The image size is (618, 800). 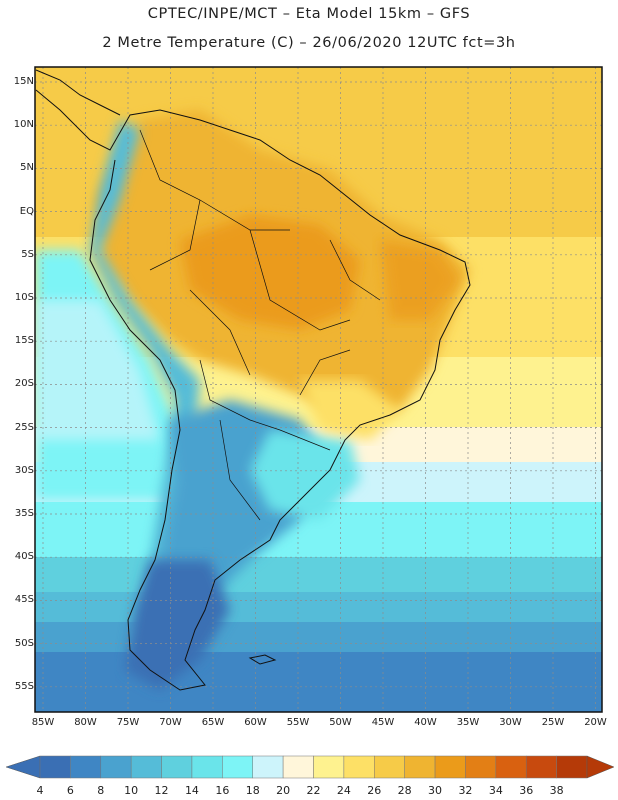 What do you see at coordinates (170, 722) in the screenshot?
I see `longitude-label: 70W` at bounding box center [170, 722].